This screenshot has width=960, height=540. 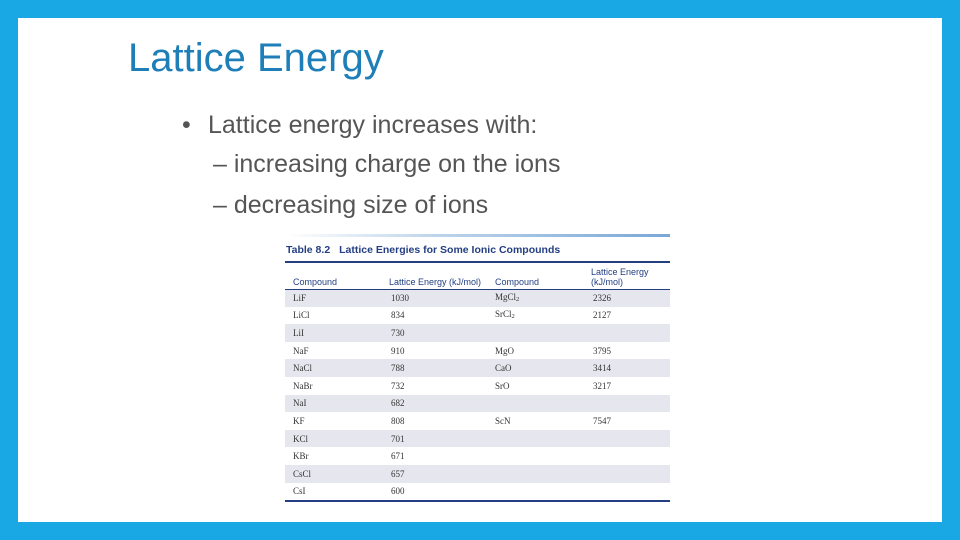 I want to click on table-row: NaBr 732 SrO 3217, so click(x=477, y=385).